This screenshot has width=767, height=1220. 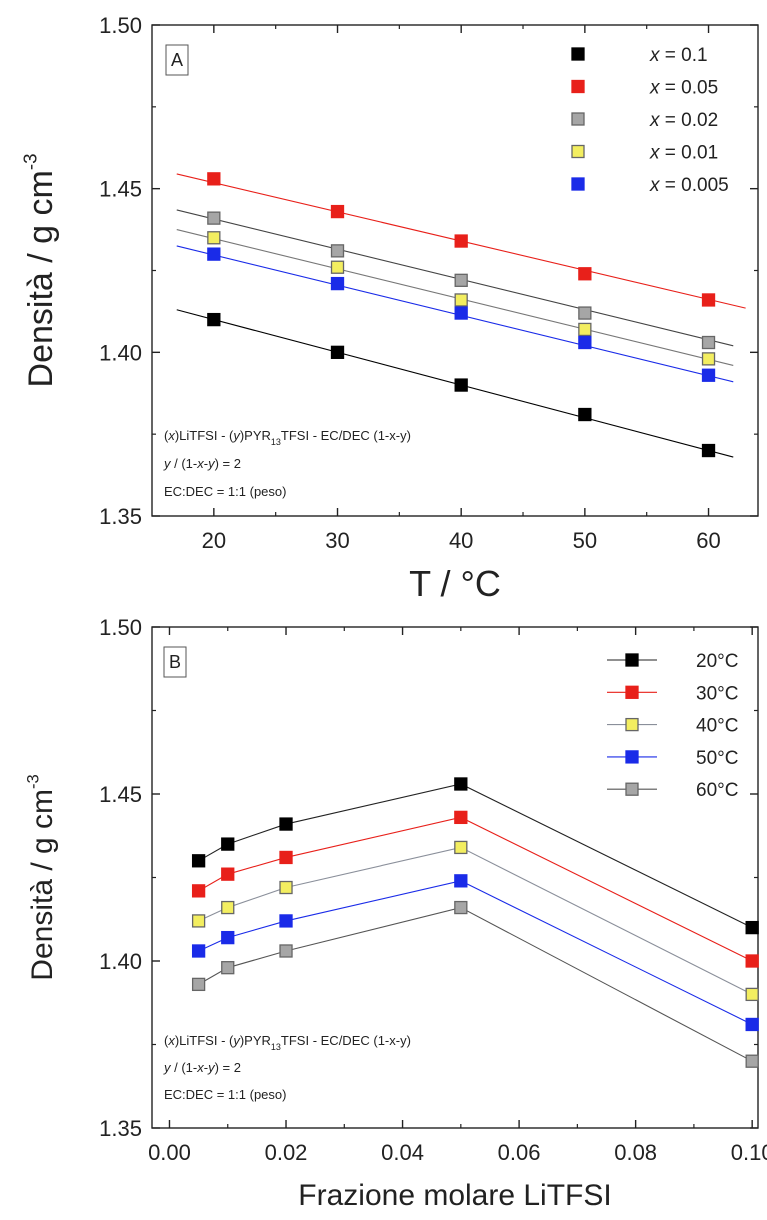 What do you see at coordinates (461, 540) in the screenshot?
I see `x-tick-label: 40` at bounding box center [461, 540].